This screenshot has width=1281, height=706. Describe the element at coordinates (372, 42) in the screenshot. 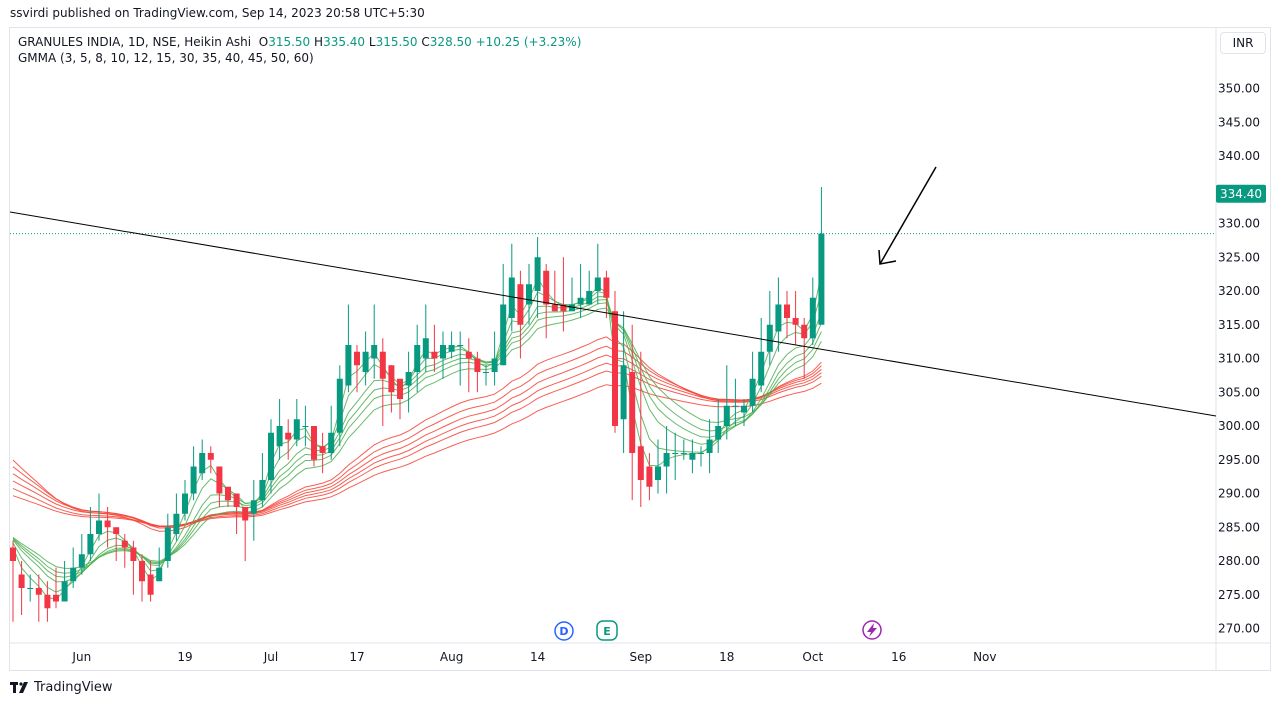

I see `low-label: L` at that location.